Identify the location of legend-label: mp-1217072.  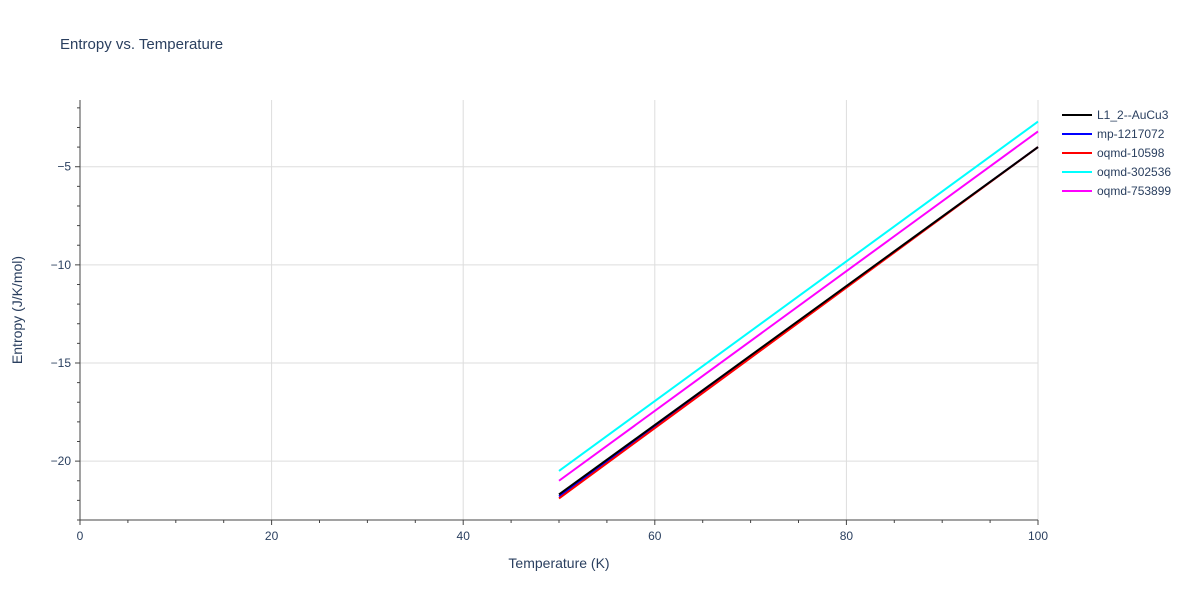
(1131, 134).